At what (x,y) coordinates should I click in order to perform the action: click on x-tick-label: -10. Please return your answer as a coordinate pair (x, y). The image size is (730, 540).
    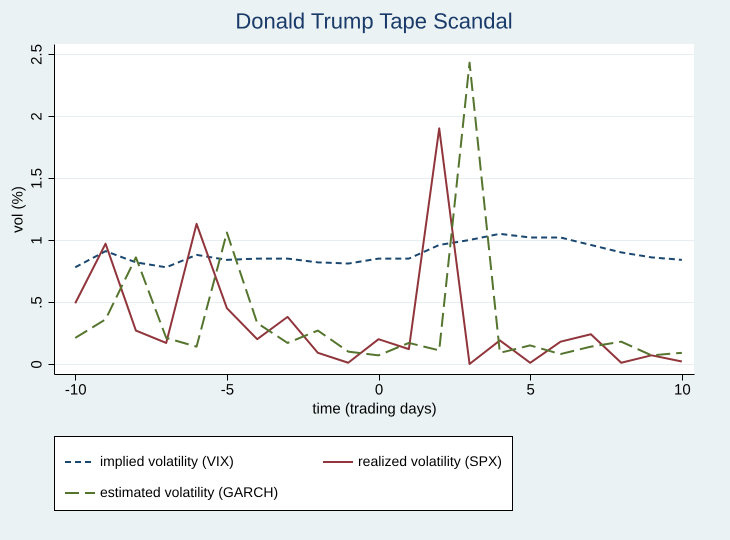
    Looking at the image, I should click on (75, 390).